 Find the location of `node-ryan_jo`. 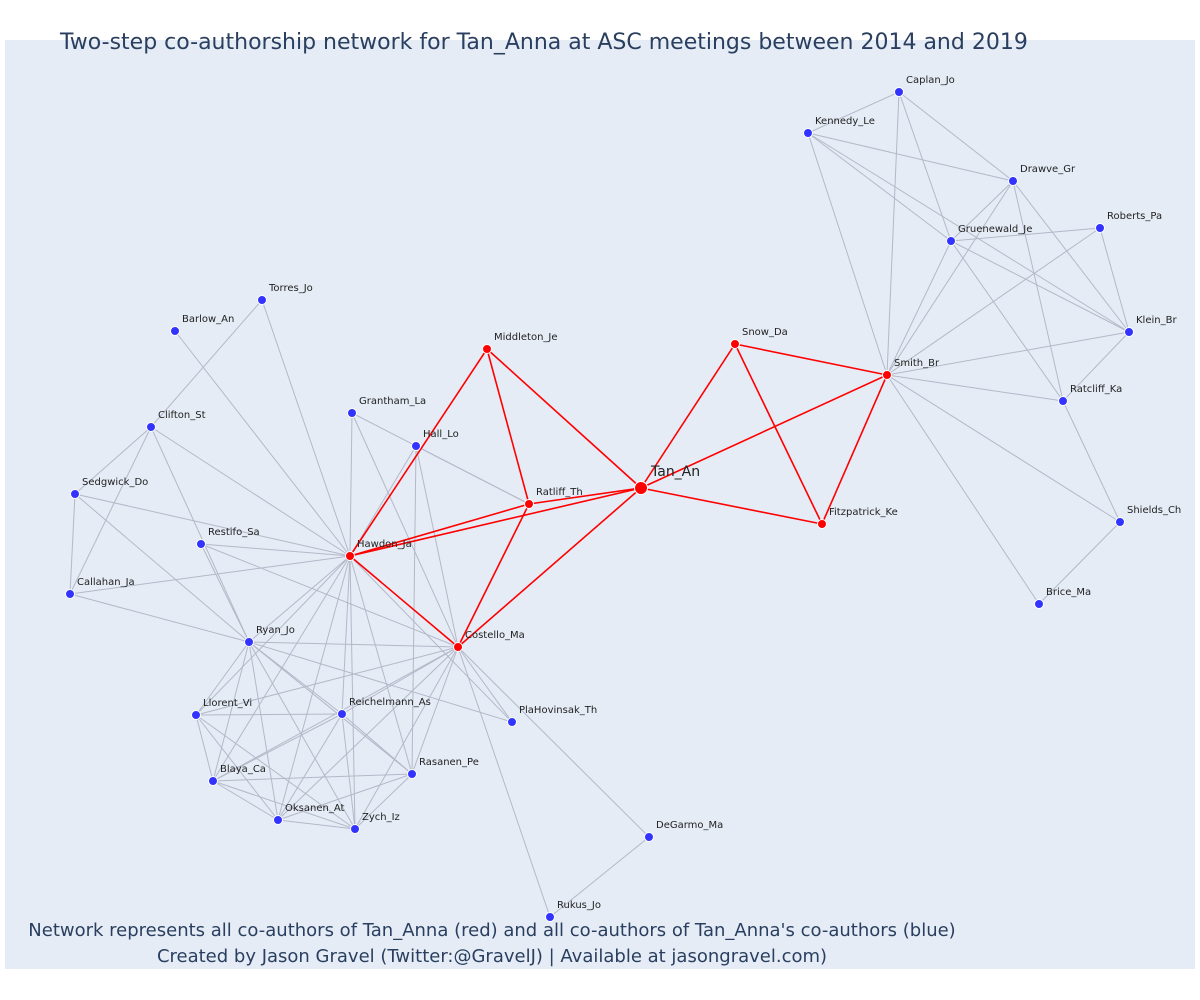

node-ryan_jo is located at coordinates (249, 642).